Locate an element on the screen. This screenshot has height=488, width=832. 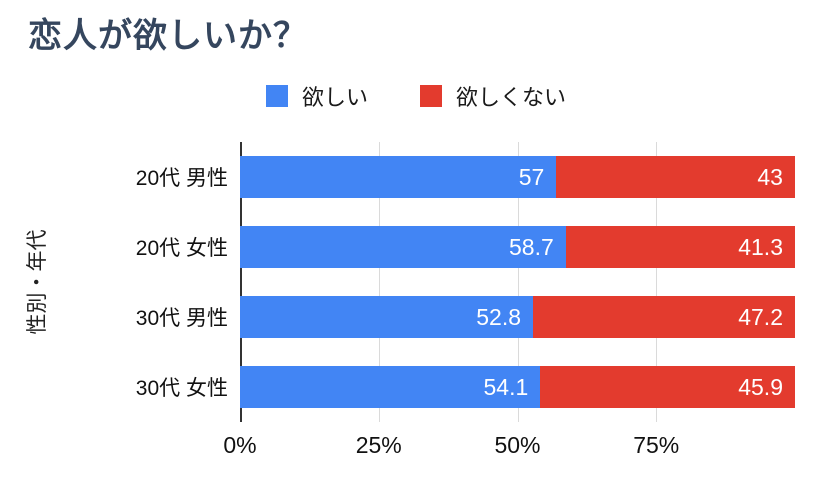
chart-row: 30代 女性 54.1 45.9 is located at coordinates (397, 387).